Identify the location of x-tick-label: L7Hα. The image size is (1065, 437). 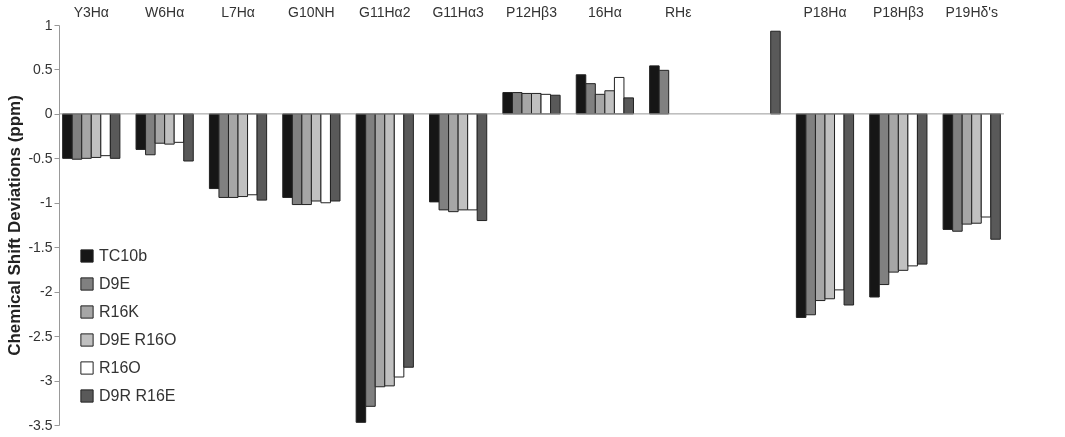
(238, 11).